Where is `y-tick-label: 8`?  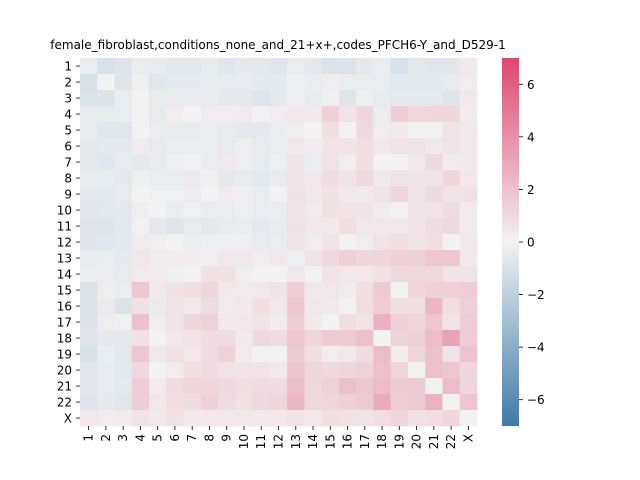 y-tick-label: 8 is located at coordinates (68, 179).